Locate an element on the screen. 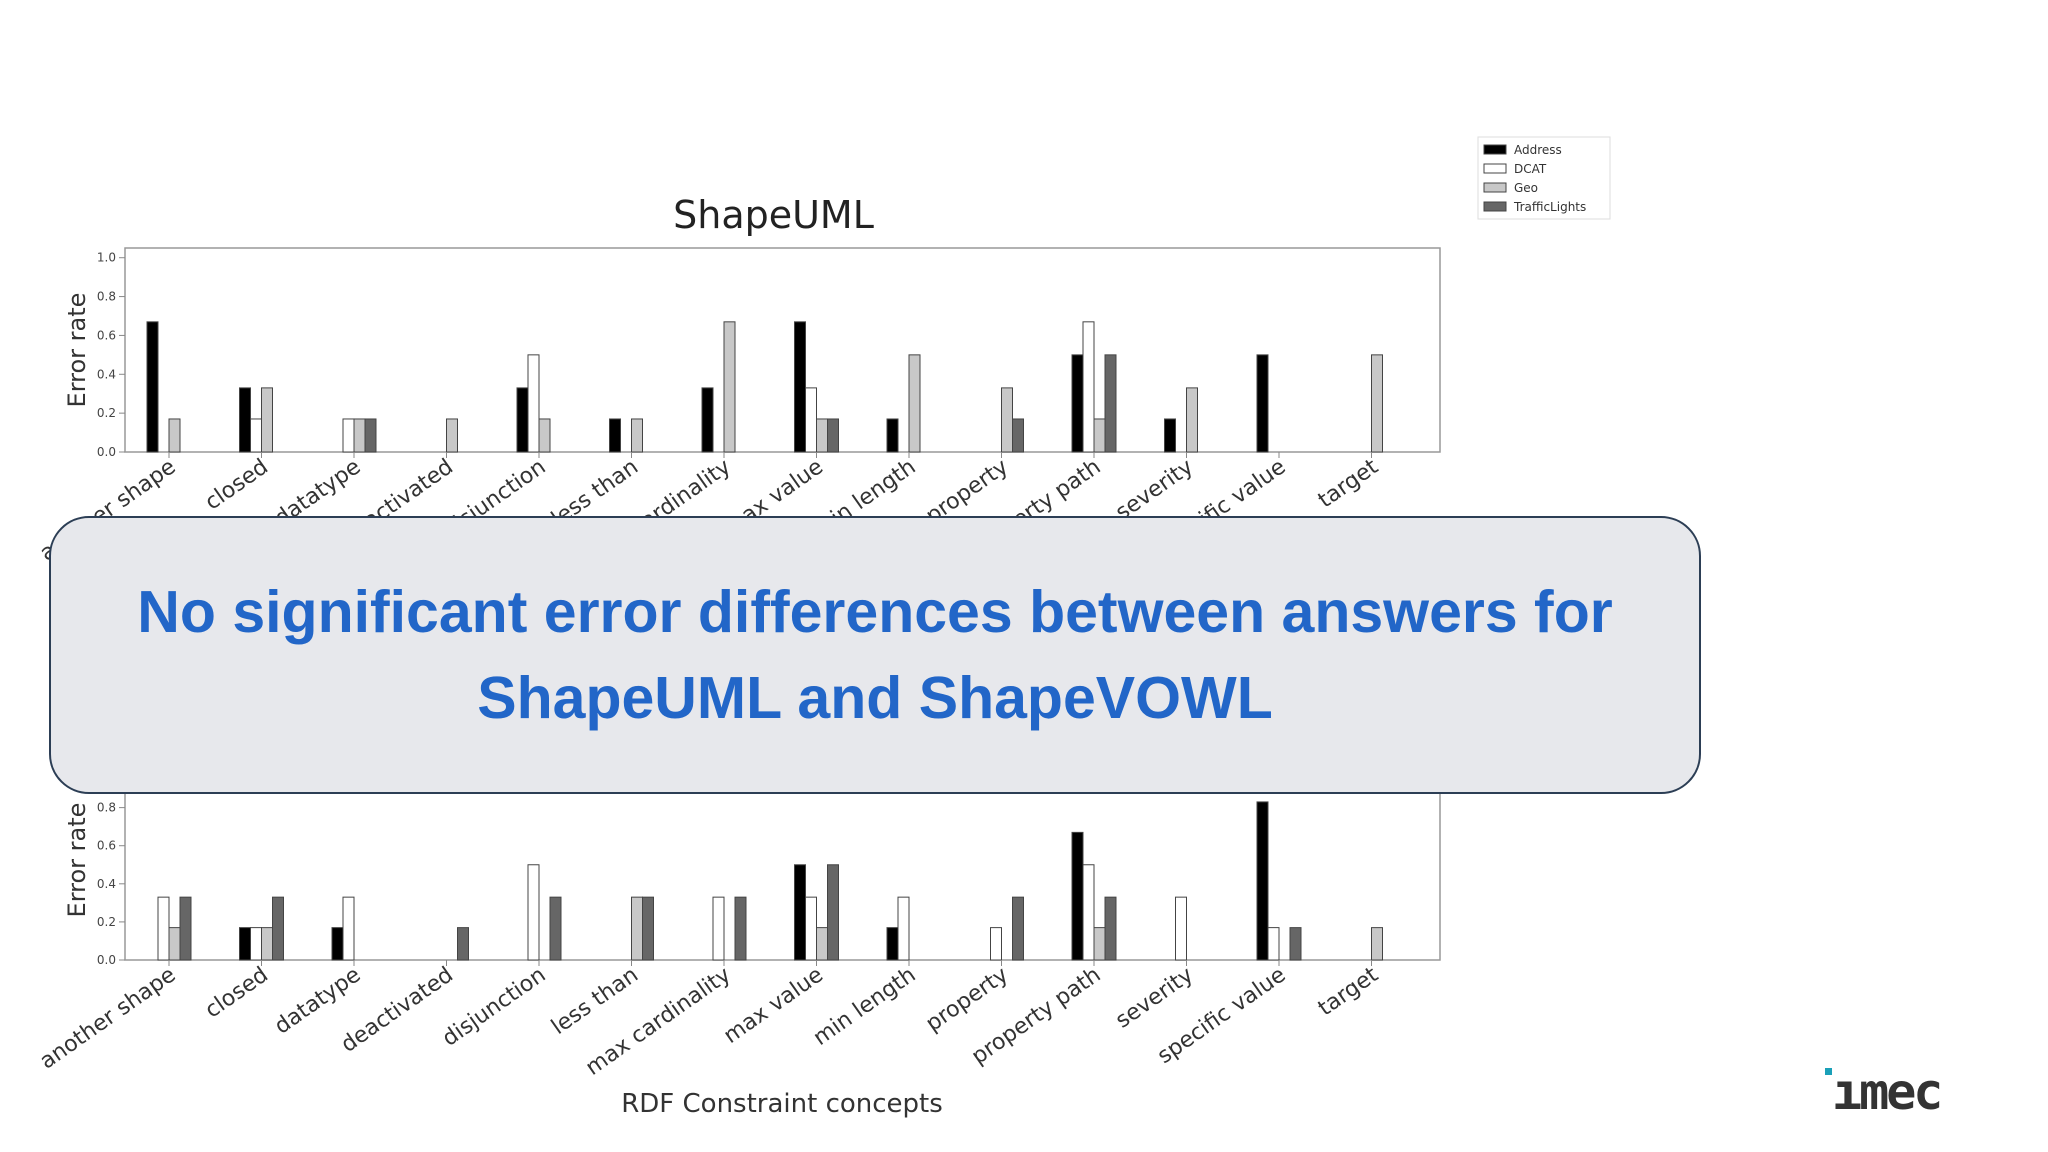 This screenshot has height=1152, width=2048. legend: Address DCAT Geo TrafficLights is located at coordinates (1544, 178).